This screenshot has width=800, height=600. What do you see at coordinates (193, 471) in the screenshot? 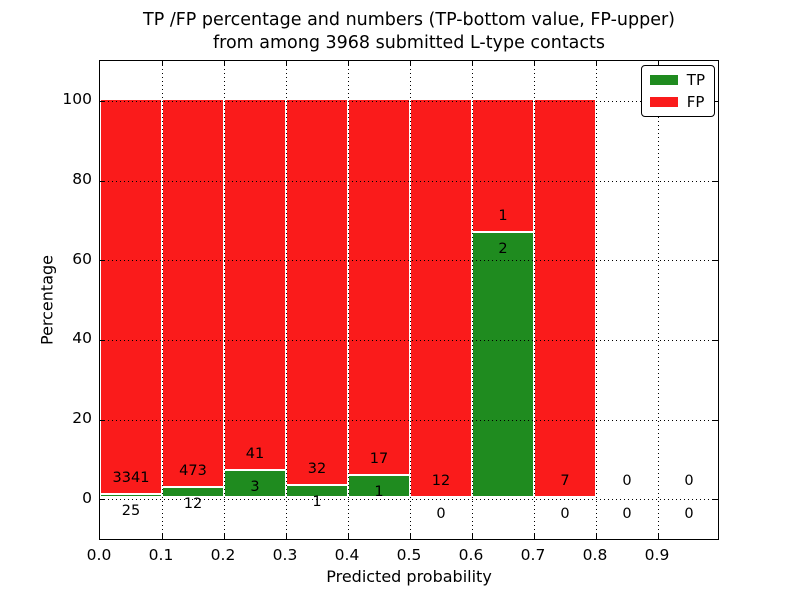
I see `fp-count-label: 473` at bounding box center [193, 471].